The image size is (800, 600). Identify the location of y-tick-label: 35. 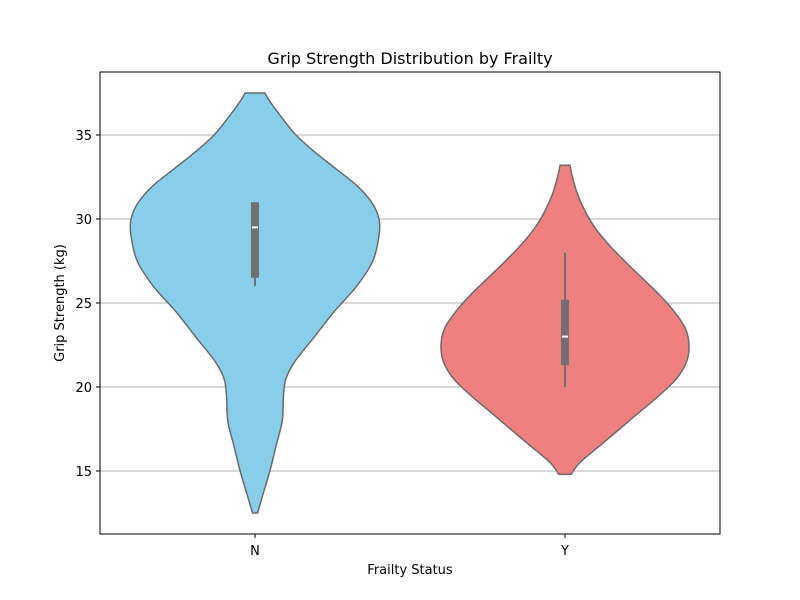
(83, 136).